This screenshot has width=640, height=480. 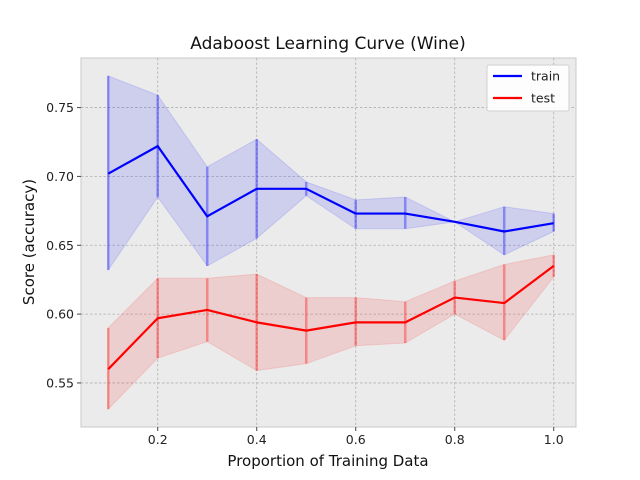 What do you see at coordinates (543, 98) in the screenshot?
I see `legend-label-test: test` at bounding box center [543, 98].